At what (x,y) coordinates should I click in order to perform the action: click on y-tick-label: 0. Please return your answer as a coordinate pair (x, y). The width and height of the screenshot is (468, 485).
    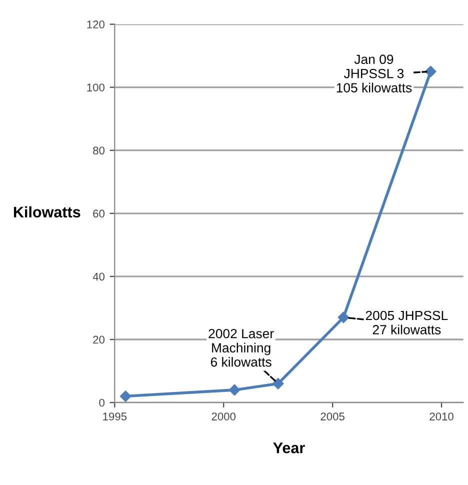
    Looking at the image, I should click on (102, 402).